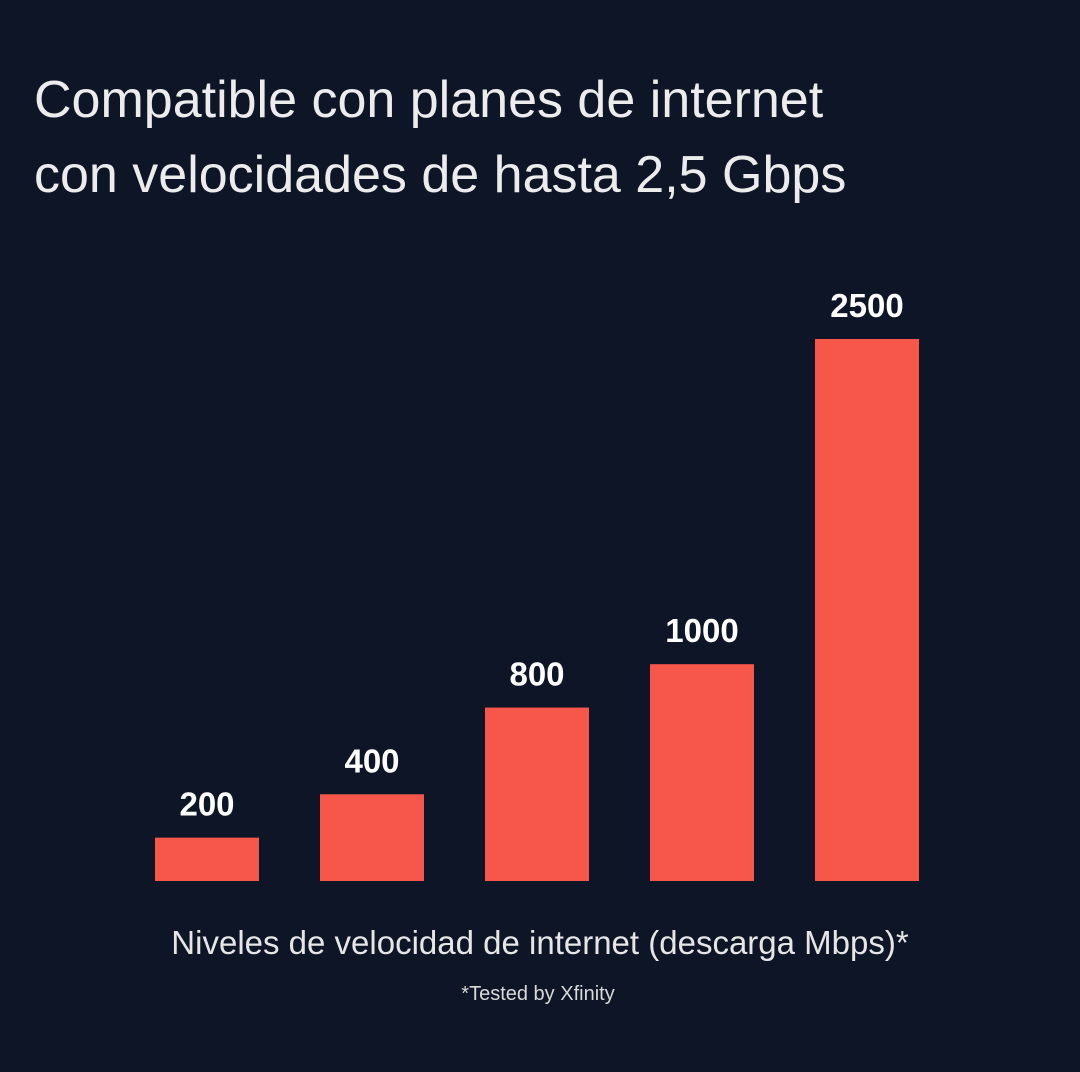  What do you see at coordinates (429, 100) in the screenshot?
I see `chart-title: Compatible con planes de internet` at bounding box center [429, 100].